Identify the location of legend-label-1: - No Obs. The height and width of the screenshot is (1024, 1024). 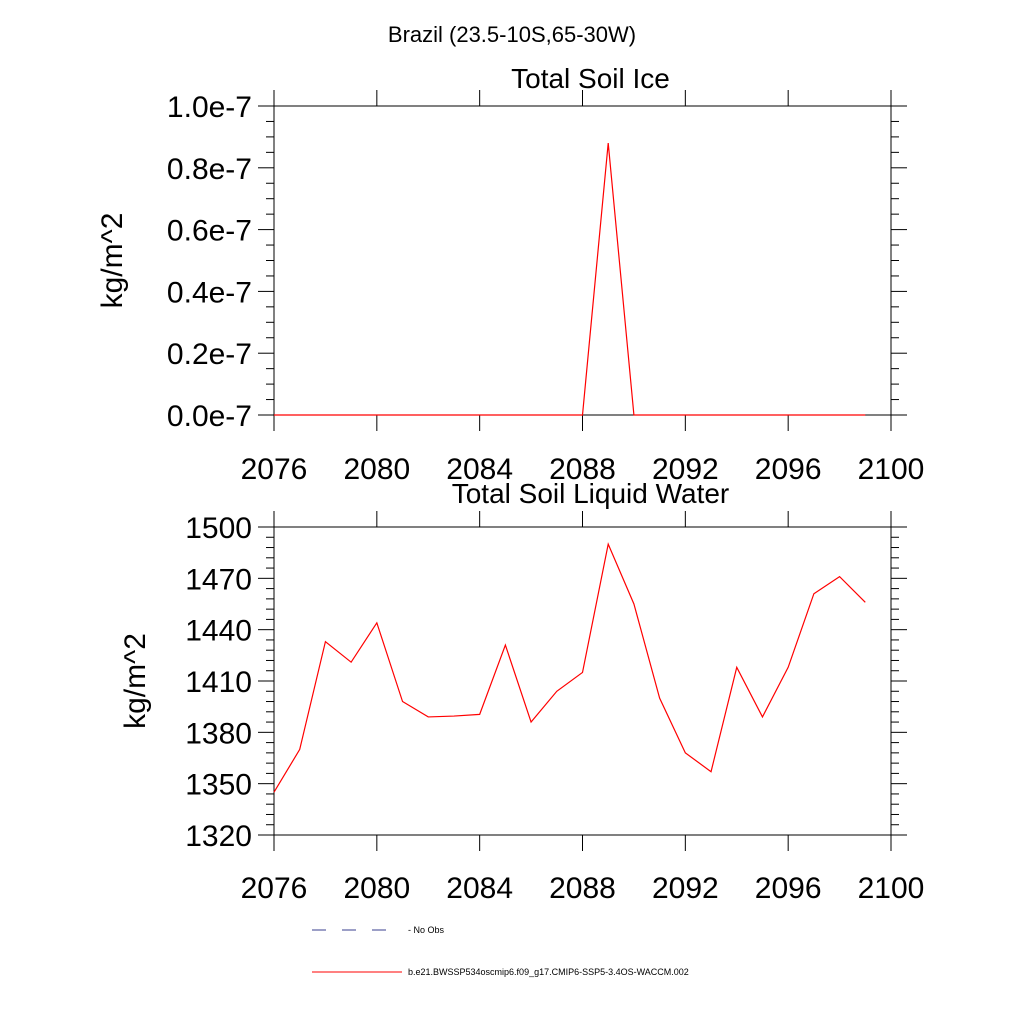
(426, 930).